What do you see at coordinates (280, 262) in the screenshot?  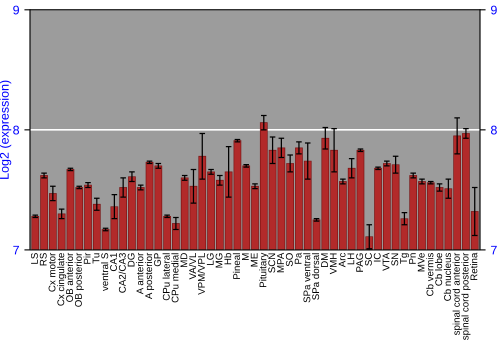 I see `x-tick-label: MPA` at bounding box center [280, 262].